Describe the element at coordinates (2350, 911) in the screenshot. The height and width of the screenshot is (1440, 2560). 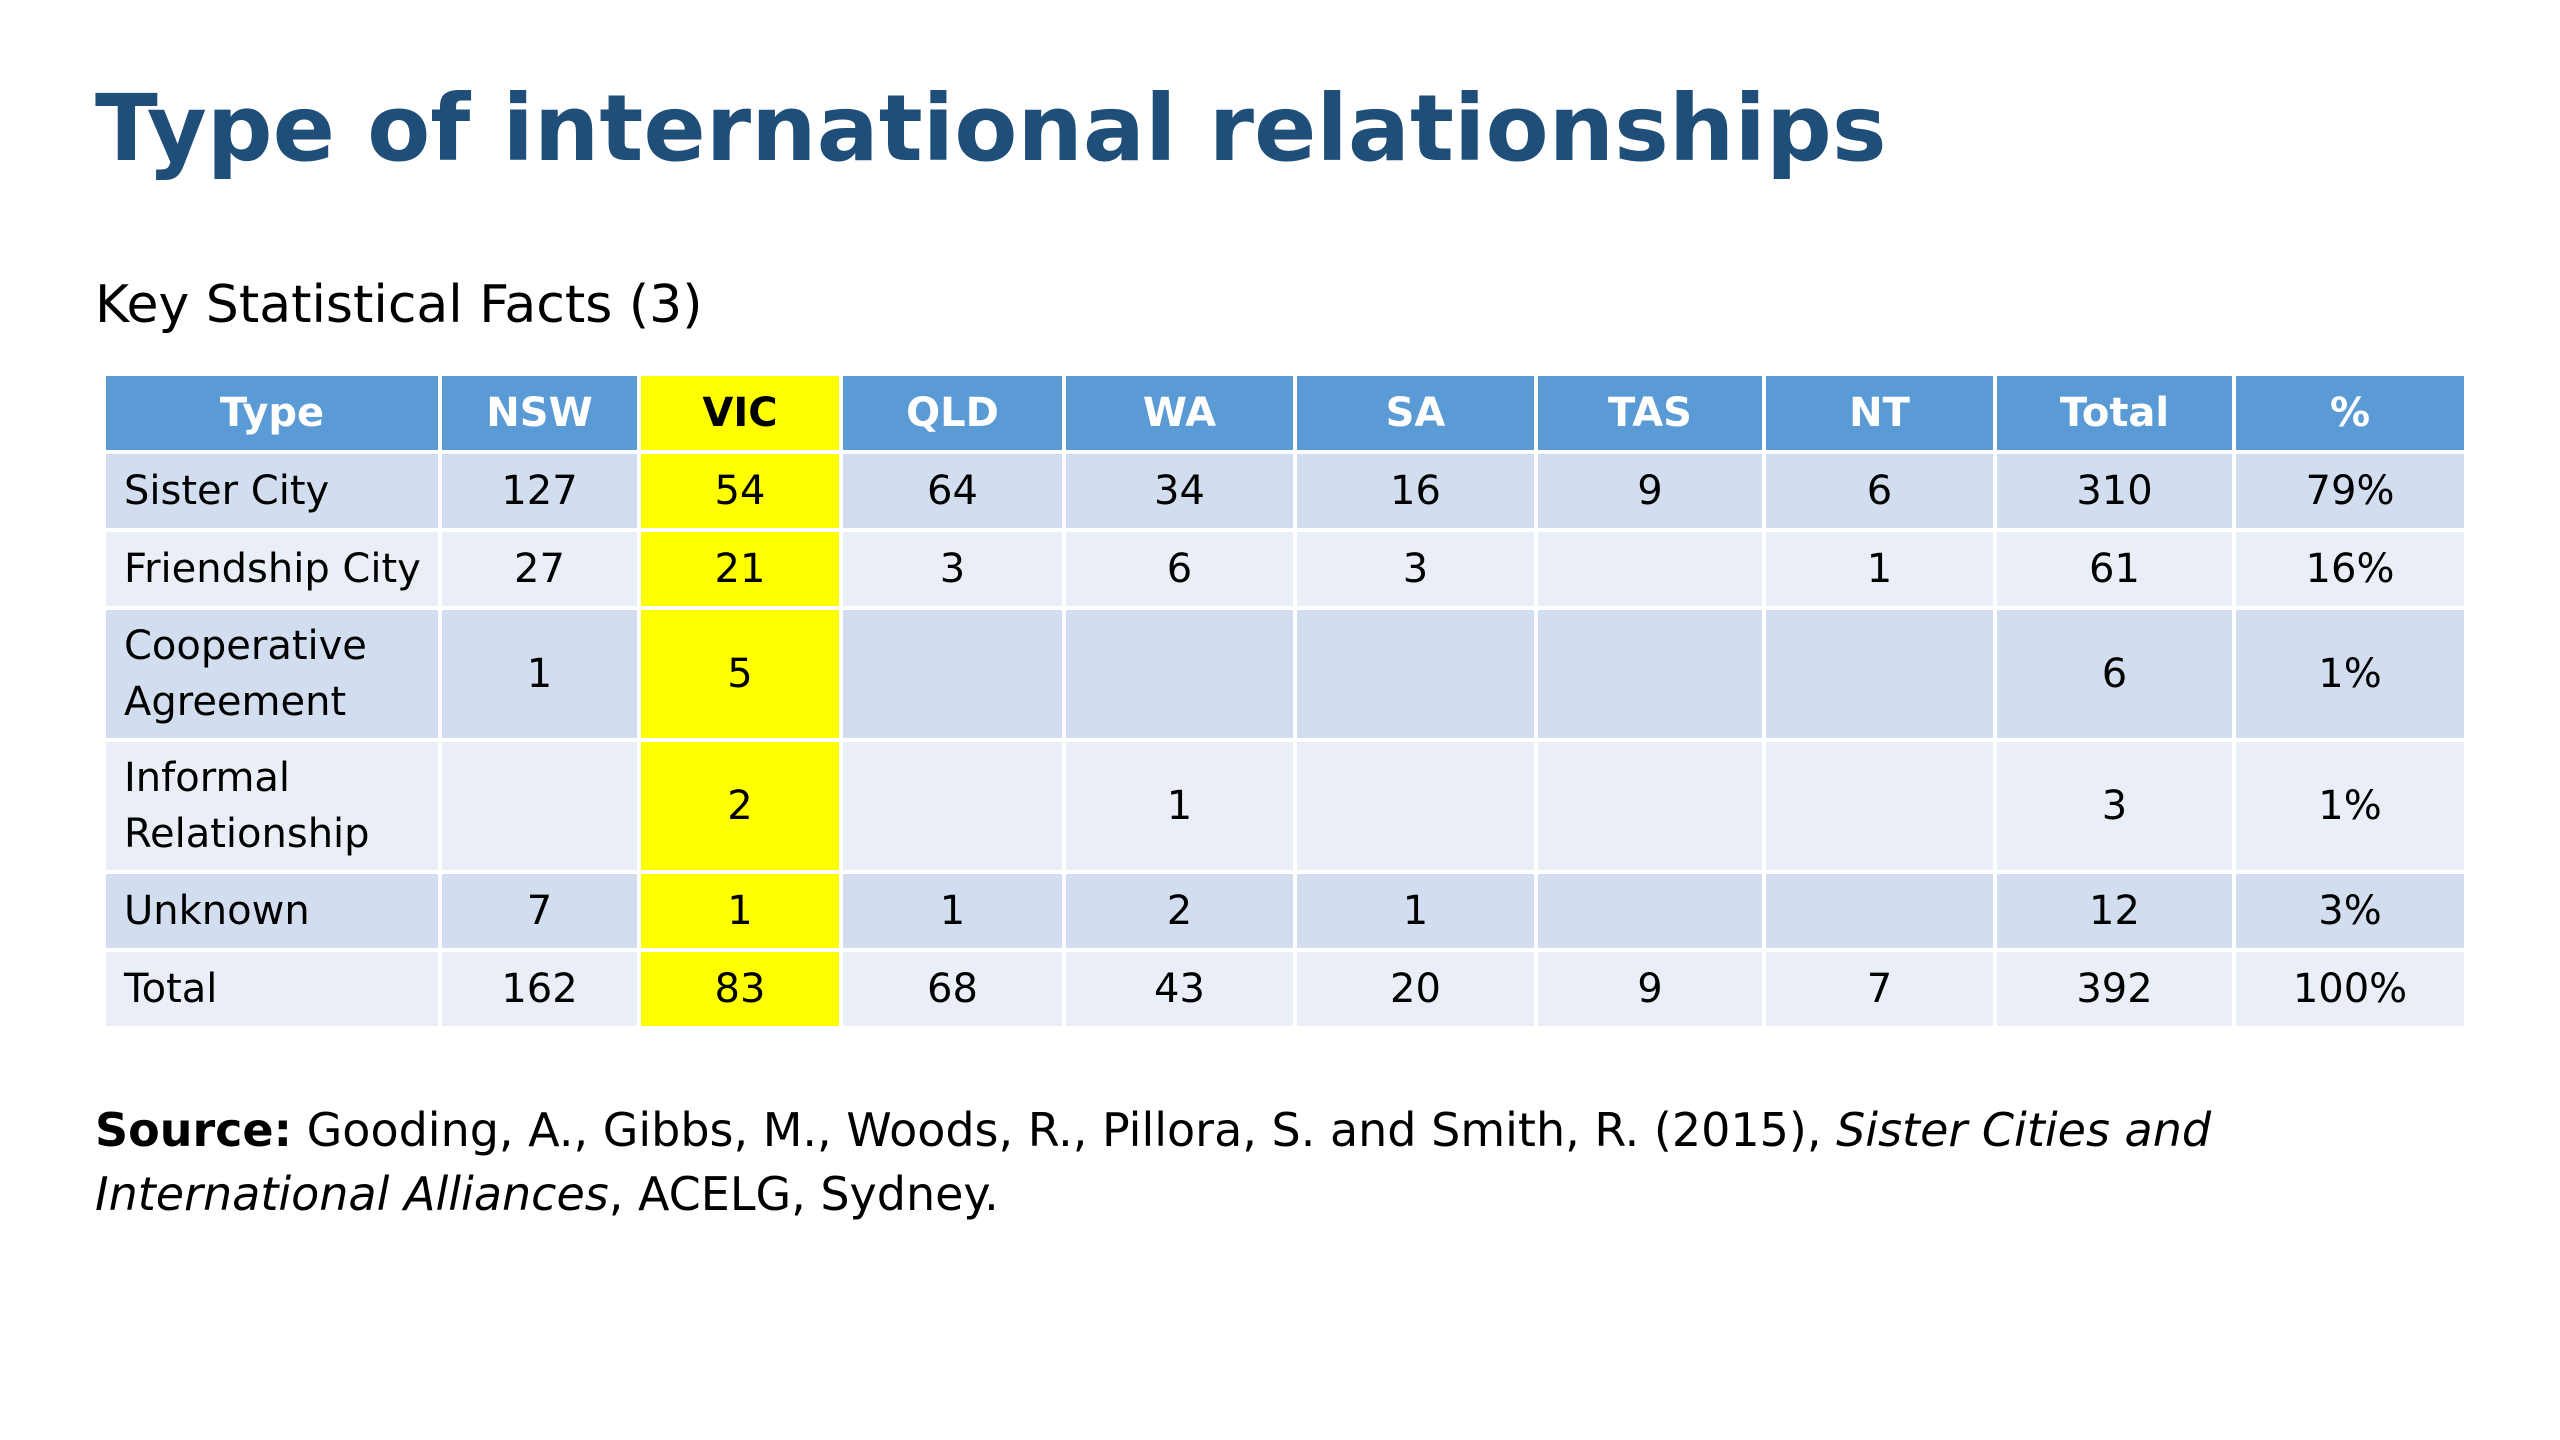
I see `cell-percent: 3%` at that location.